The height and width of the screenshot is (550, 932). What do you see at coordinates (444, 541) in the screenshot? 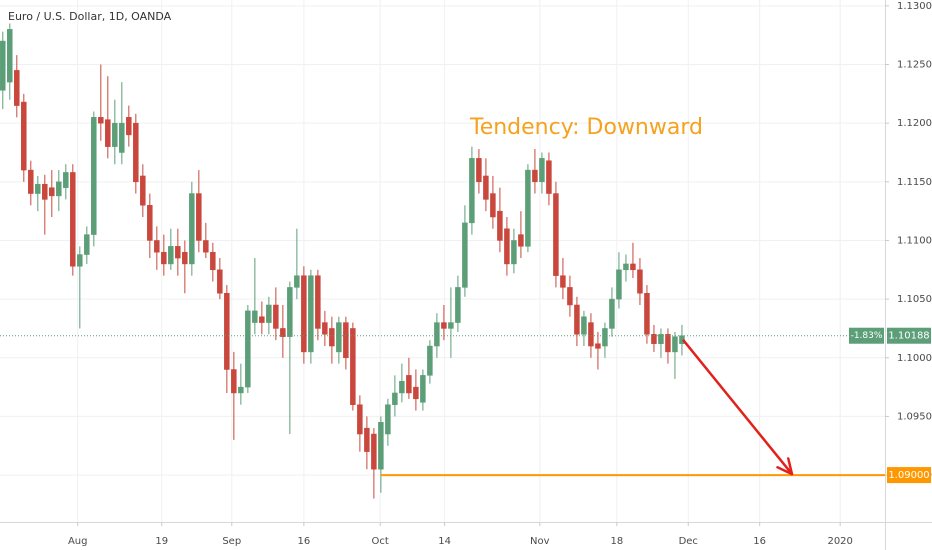
I see `x-tick-label: 14` at bounding box center [444, 541].